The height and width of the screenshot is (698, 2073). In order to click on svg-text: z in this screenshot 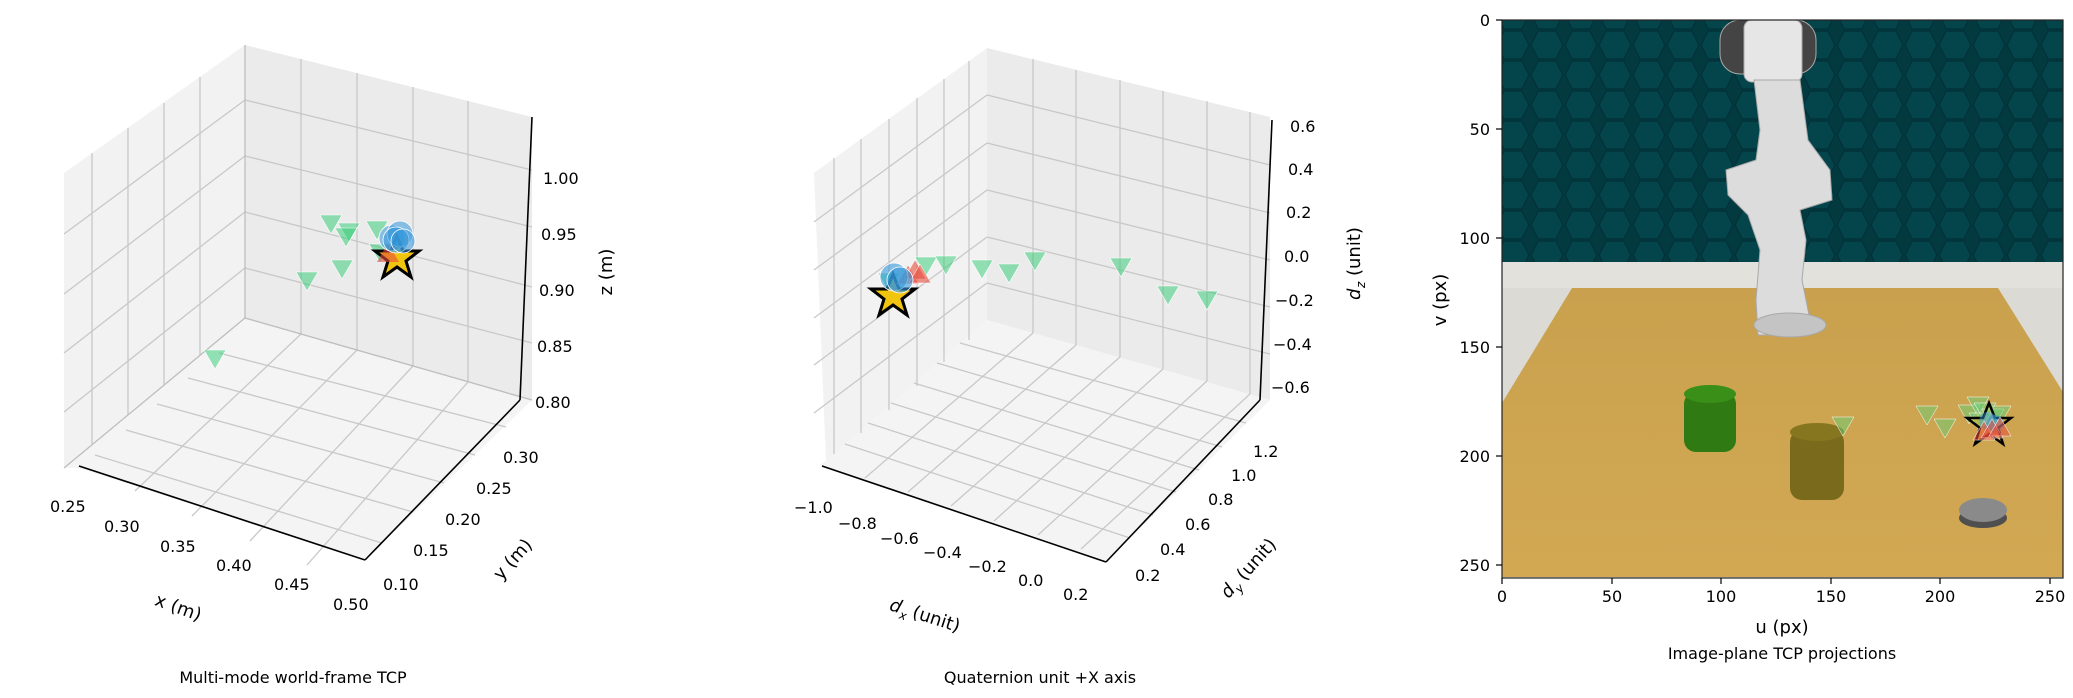, I will do `click(1361, 285)`.